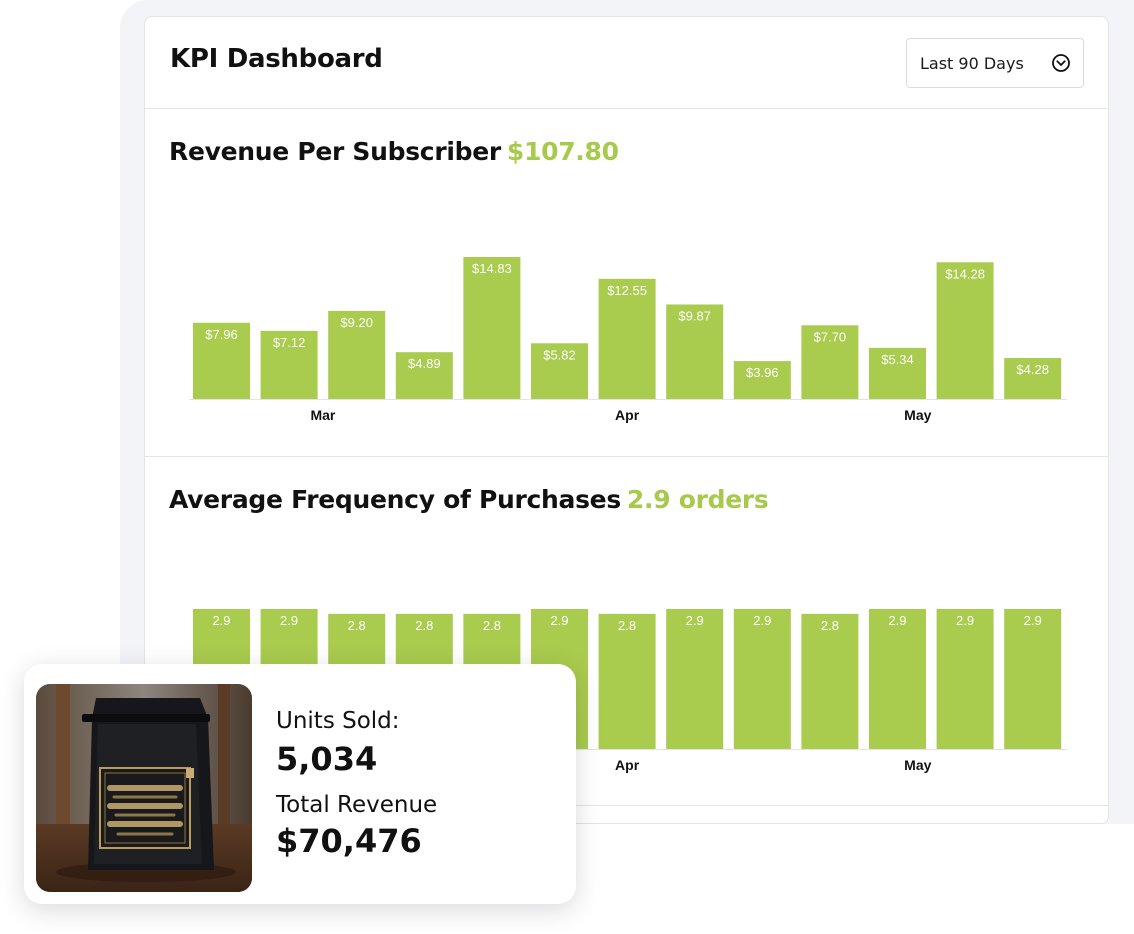  I want to click on revenue-x-tick-label: Apr, so click(627, 415).